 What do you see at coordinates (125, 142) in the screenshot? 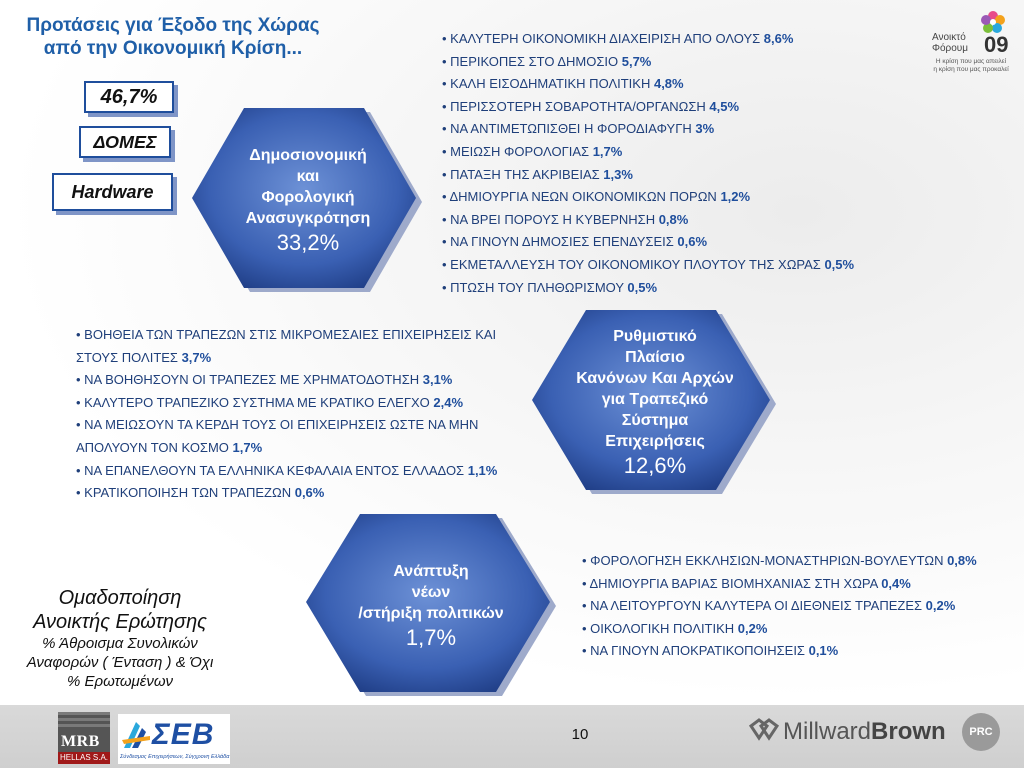
I see `structures-badge: ΔΟΜΕΣ` at bounding box center [125, 142].